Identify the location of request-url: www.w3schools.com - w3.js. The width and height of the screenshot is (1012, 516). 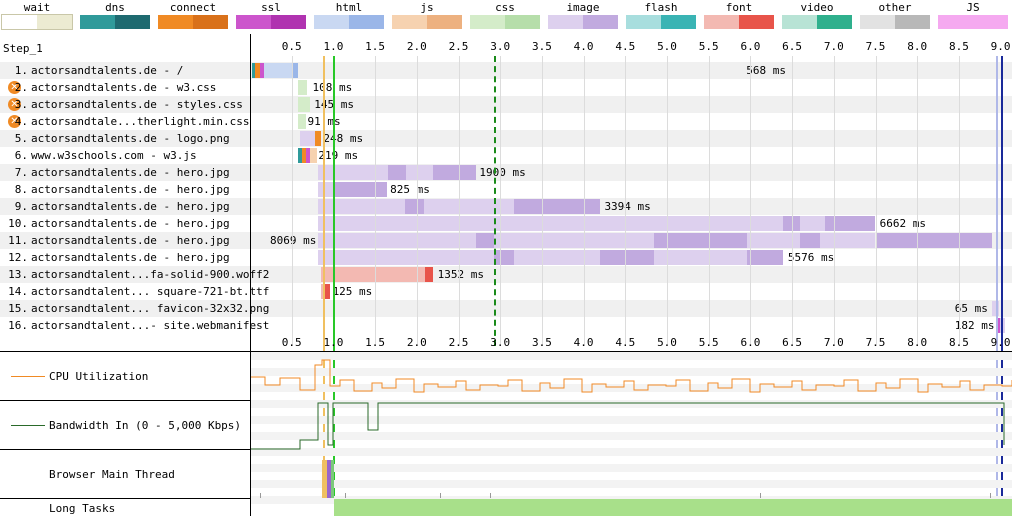
(114, 155).